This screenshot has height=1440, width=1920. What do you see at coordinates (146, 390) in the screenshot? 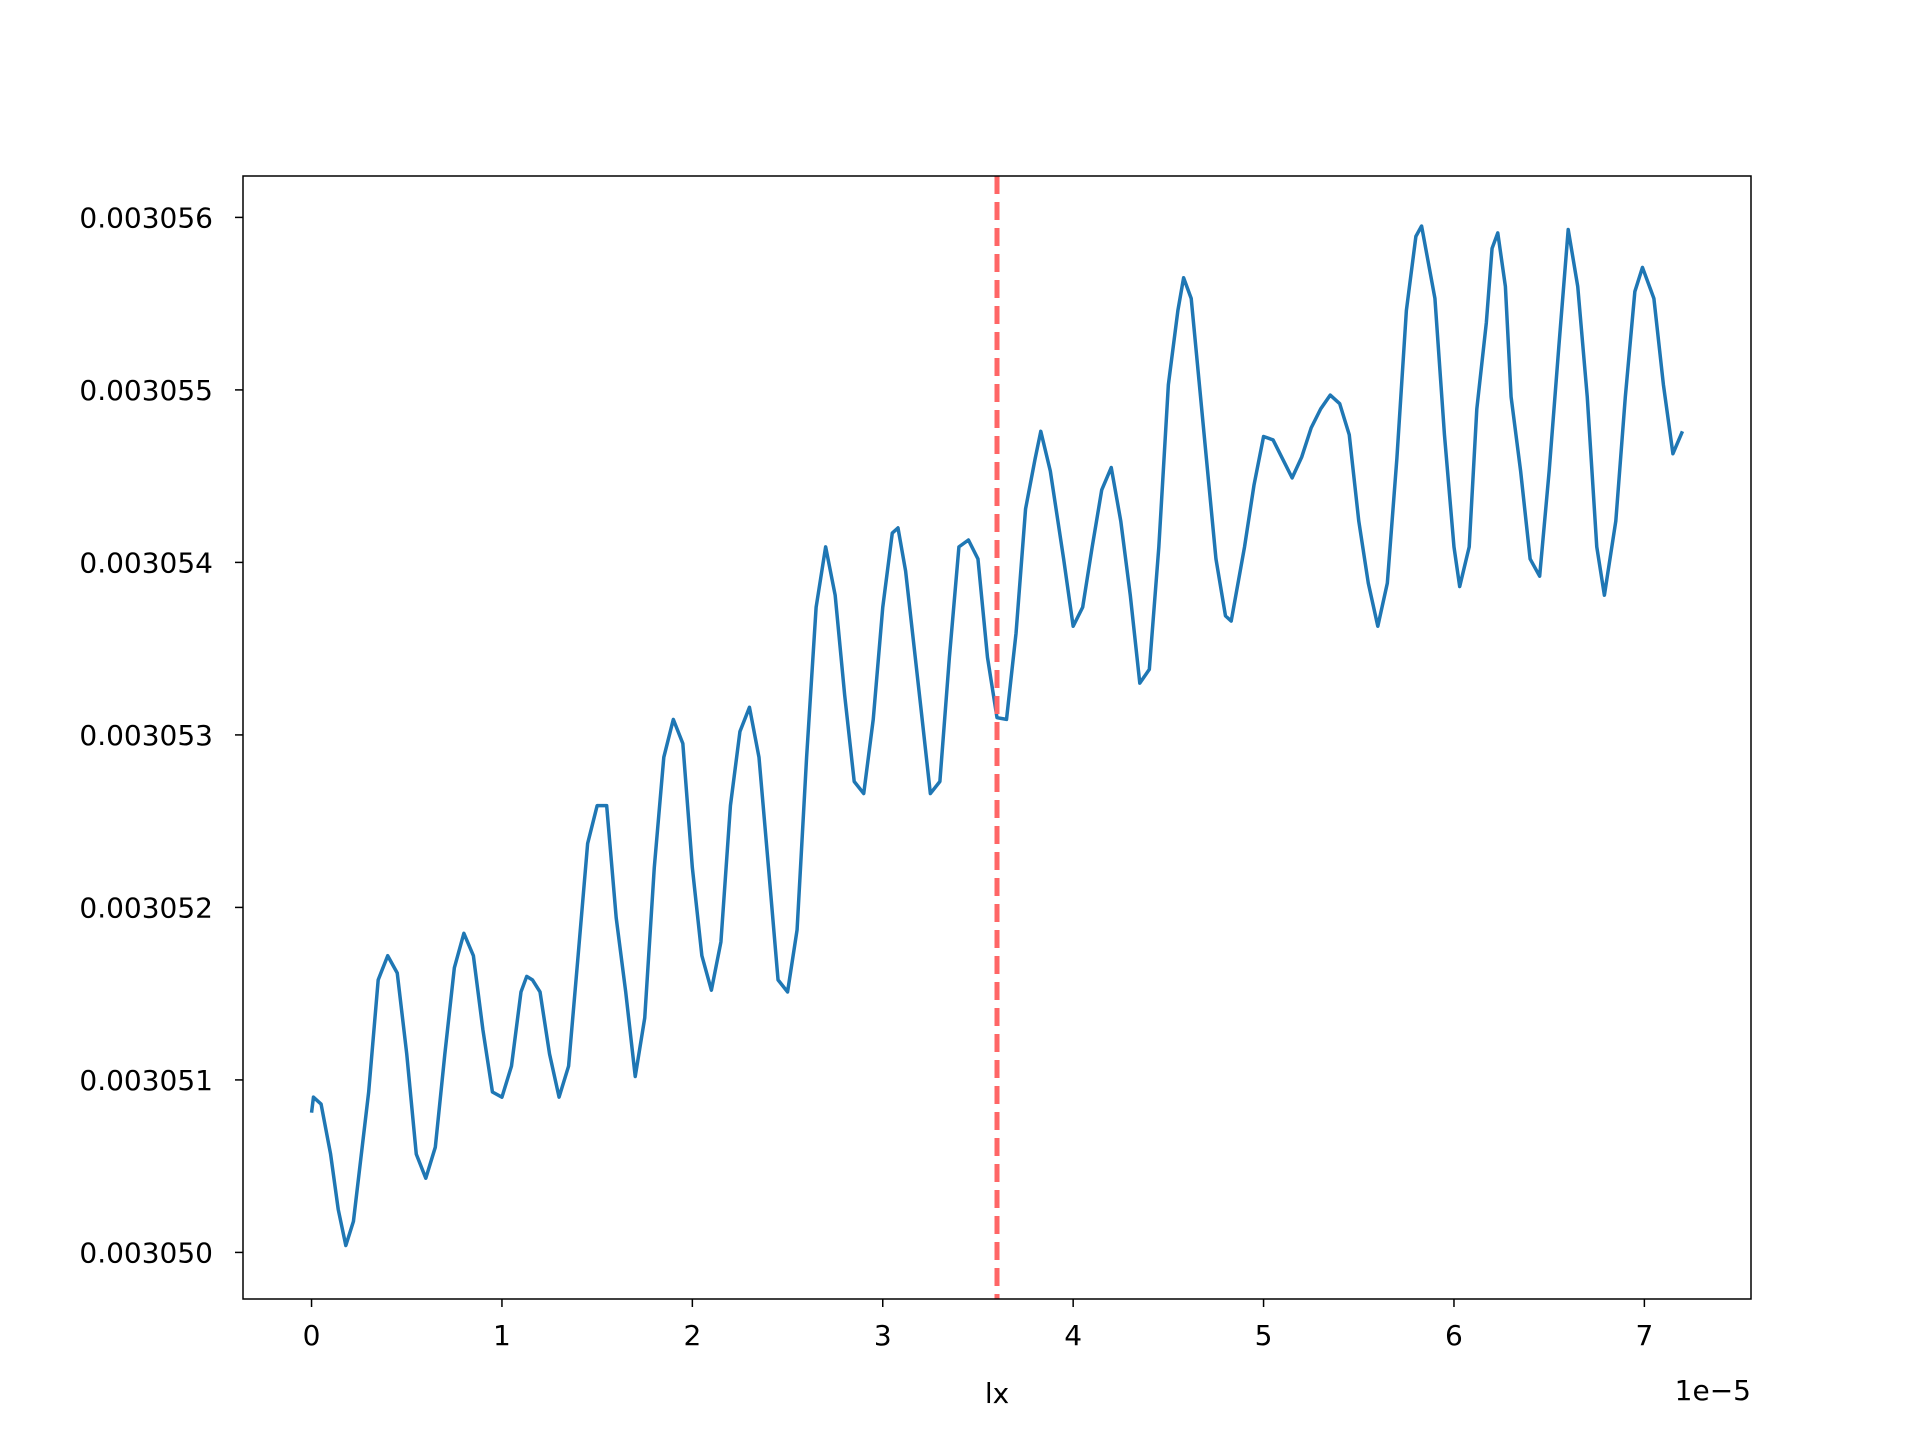
I see `y-tick-label: 0.003055` at bounding box center [146, 390].